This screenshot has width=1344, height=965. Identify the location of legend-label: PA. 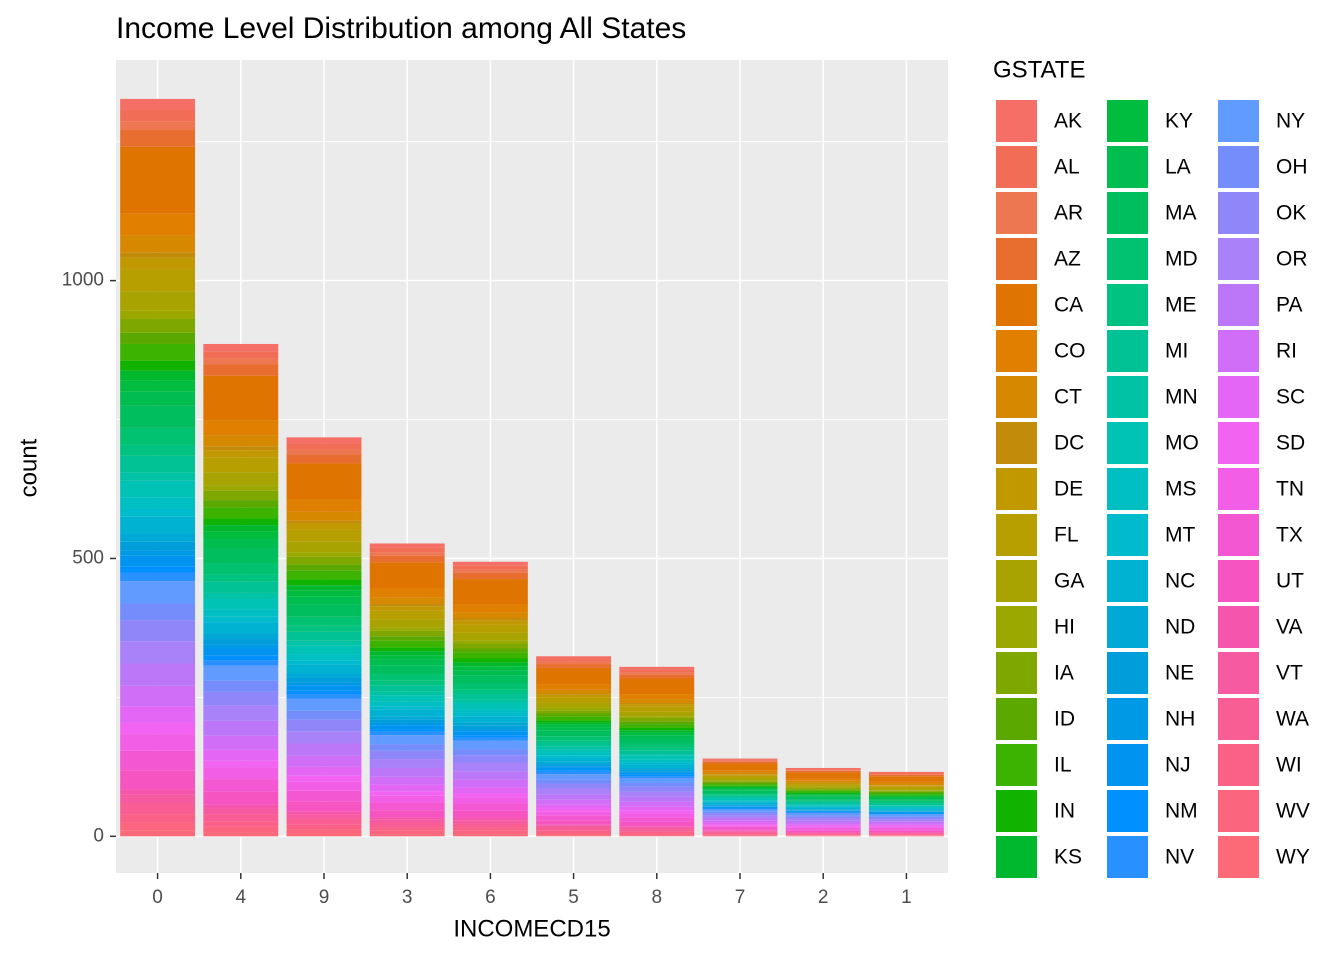
(1289, 305).